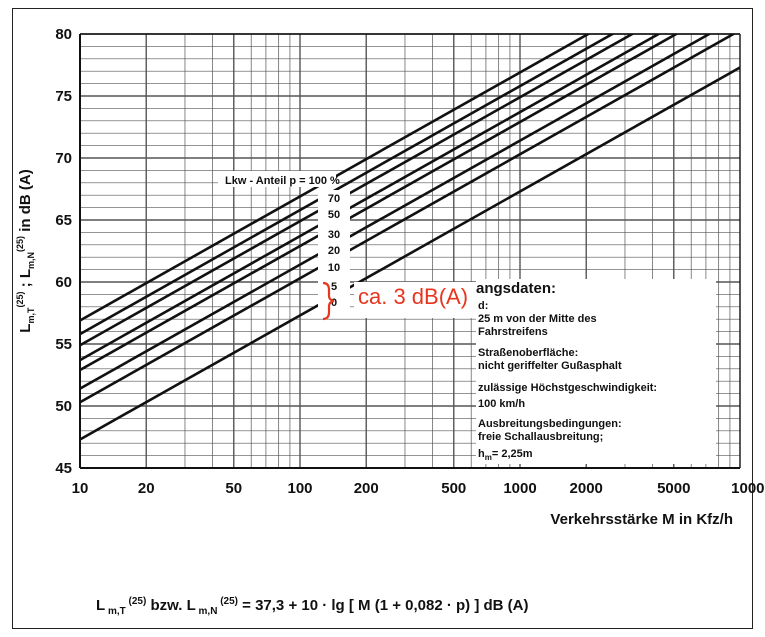 This screenshot has width=765, height=637. I want to click on y-label-sub1: m,T, so click(31, 315).